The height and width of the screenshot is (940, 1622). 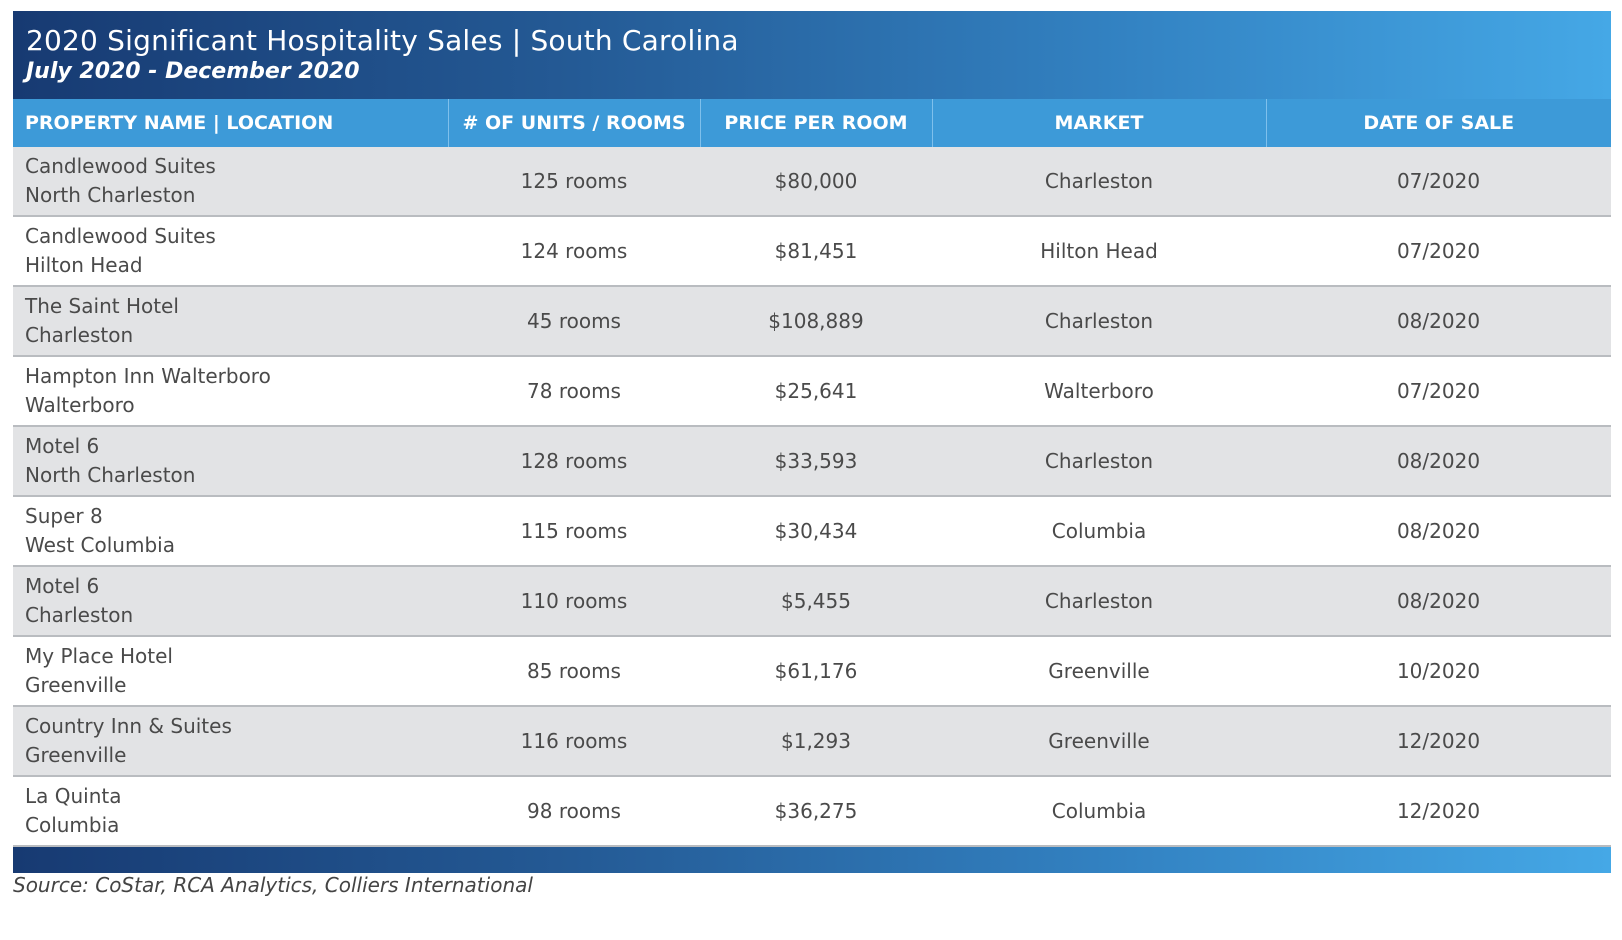 What do you see at coordinates (230, 251) in the screenshot?
I see `property-cell: Candlewood Suites Hilton Head` at bounding box center [230, 251].